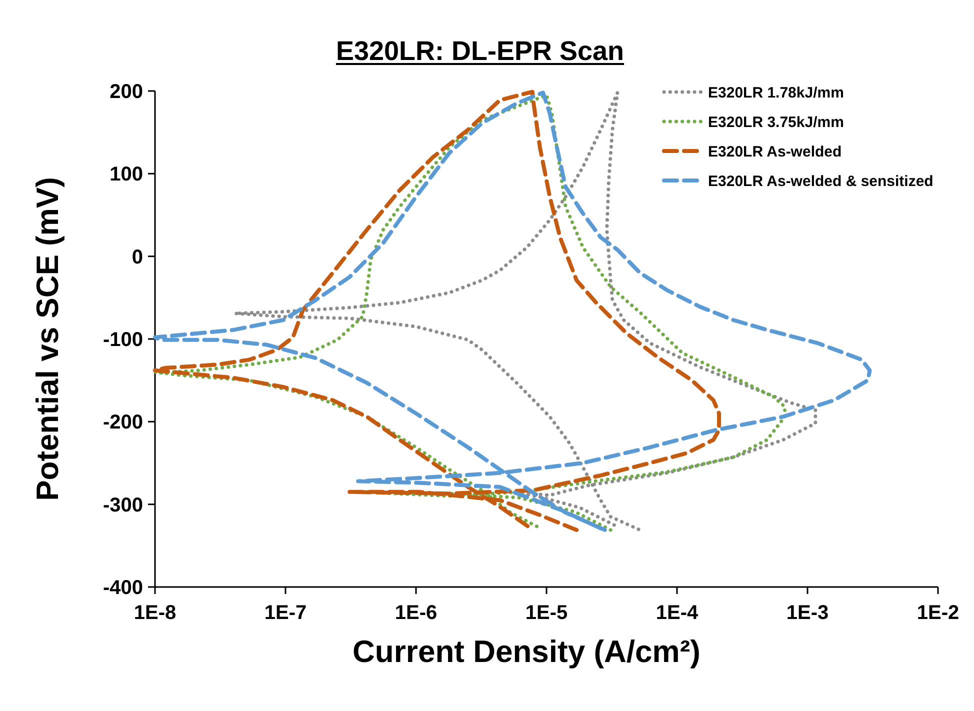 Image resolution: width=974 pixels, height=711 pixels. I want to click on x-tick-label: 1E-2, so click(938, 613).